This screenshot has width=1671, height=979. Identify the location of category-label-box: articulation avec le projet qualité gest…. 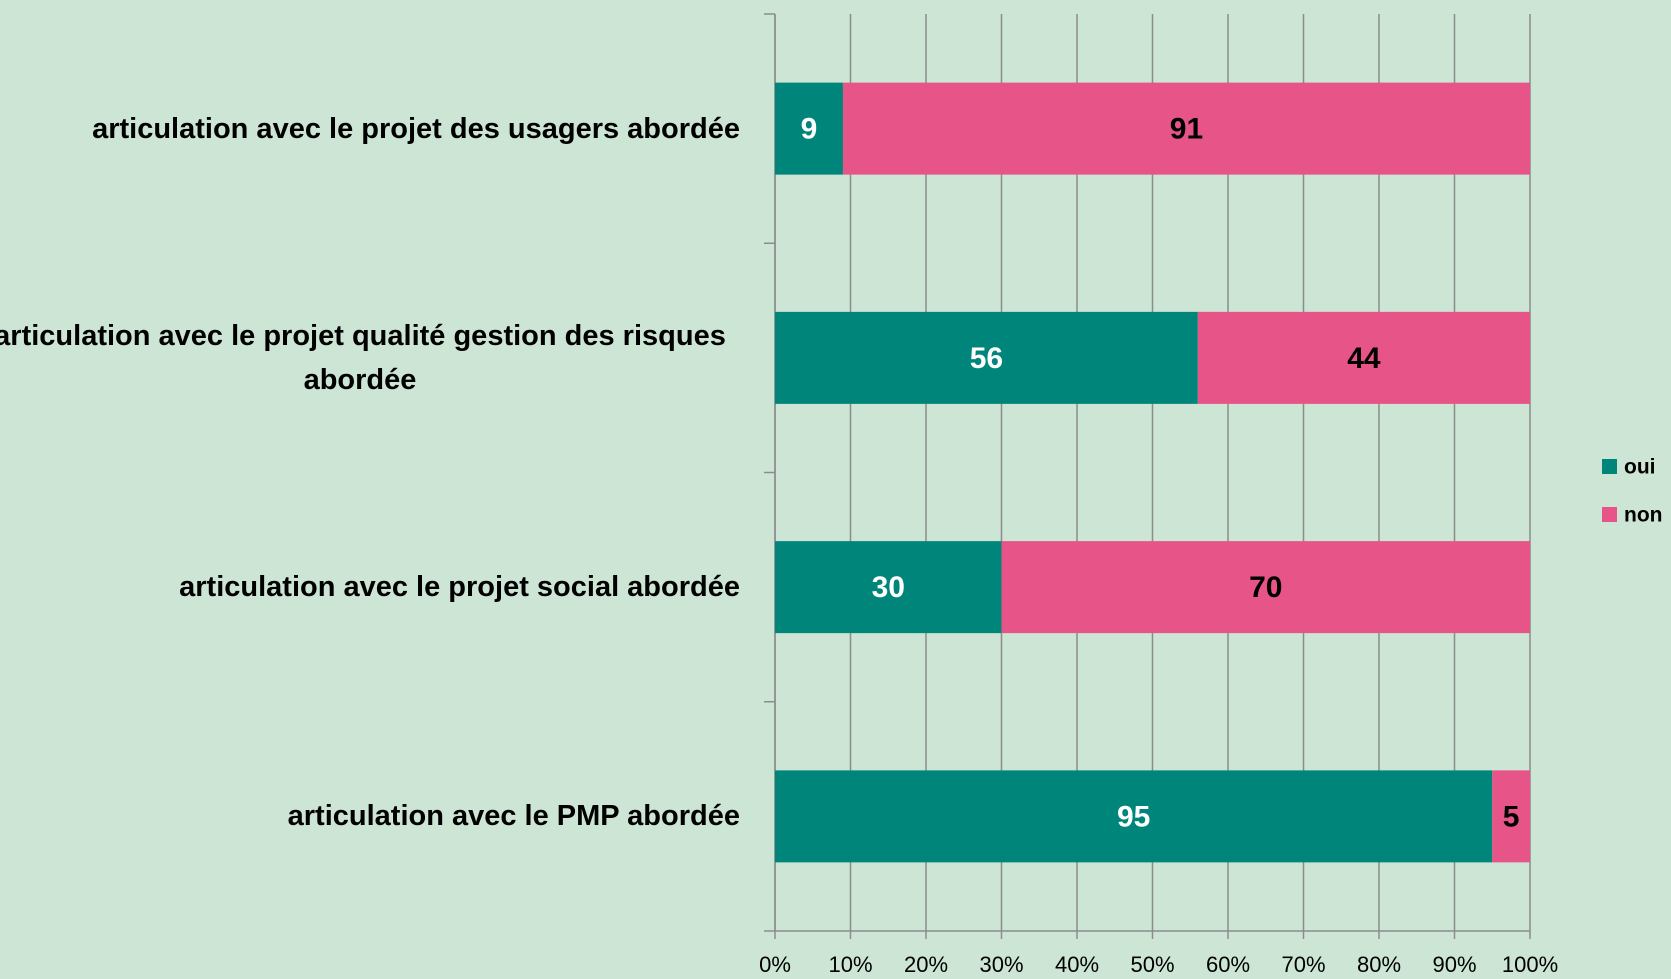
(370, 358).